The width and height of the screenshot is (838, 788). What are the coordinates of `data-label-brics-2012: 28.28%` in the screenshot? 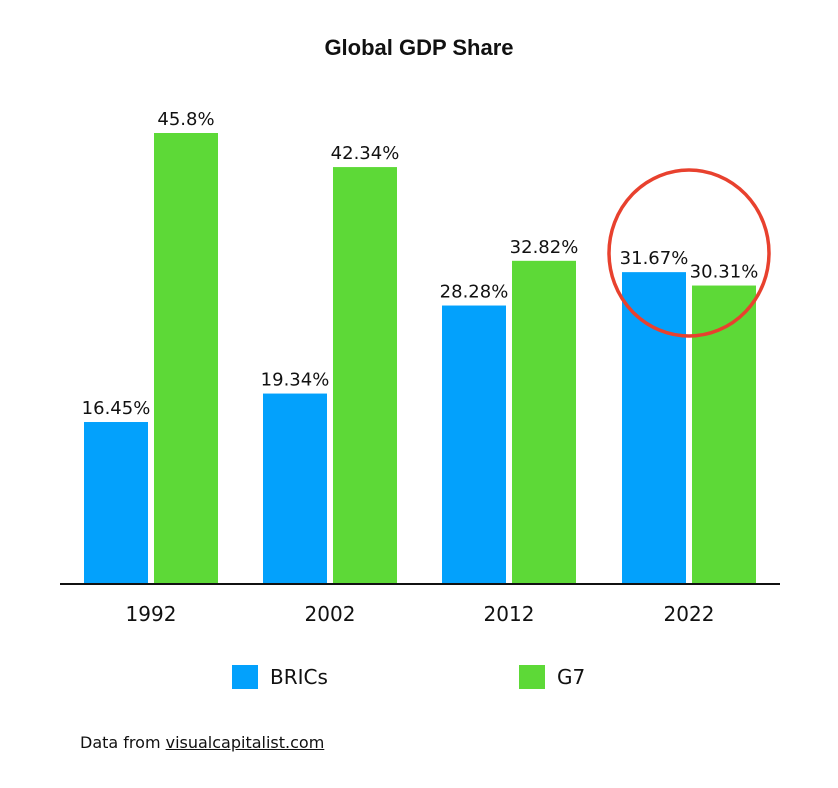 It's located at (474, 292).